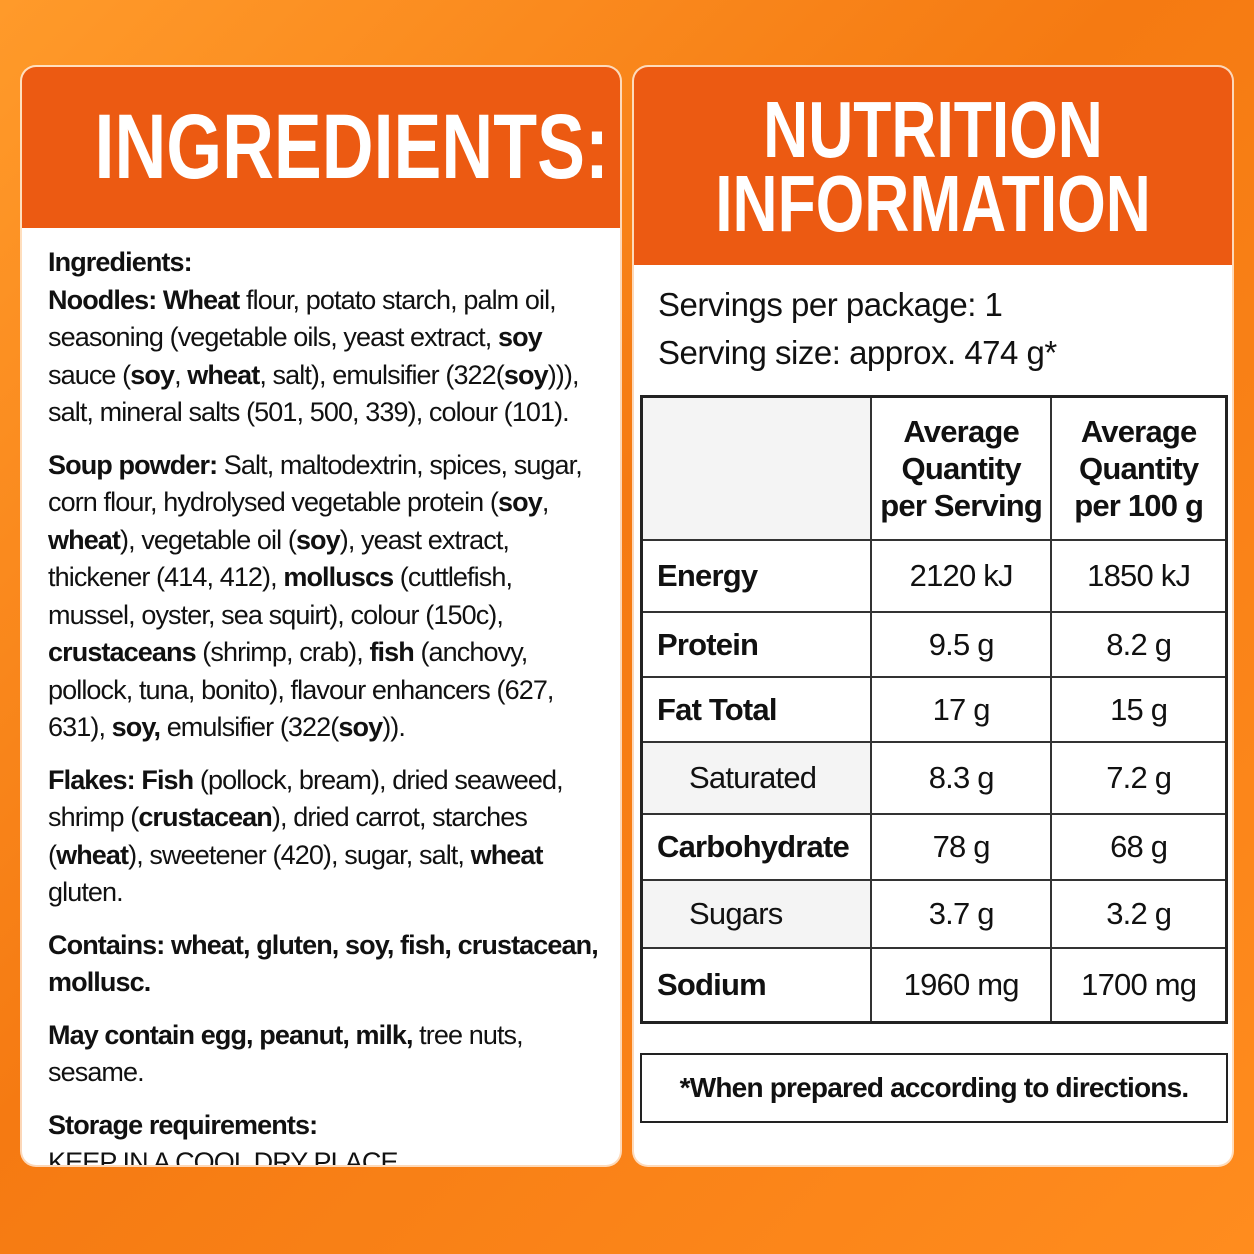 The width and height of the screenshot is (1254, 1254). I want to click on ingredients-banner: INGREDIENTS:, so click(321, 147).